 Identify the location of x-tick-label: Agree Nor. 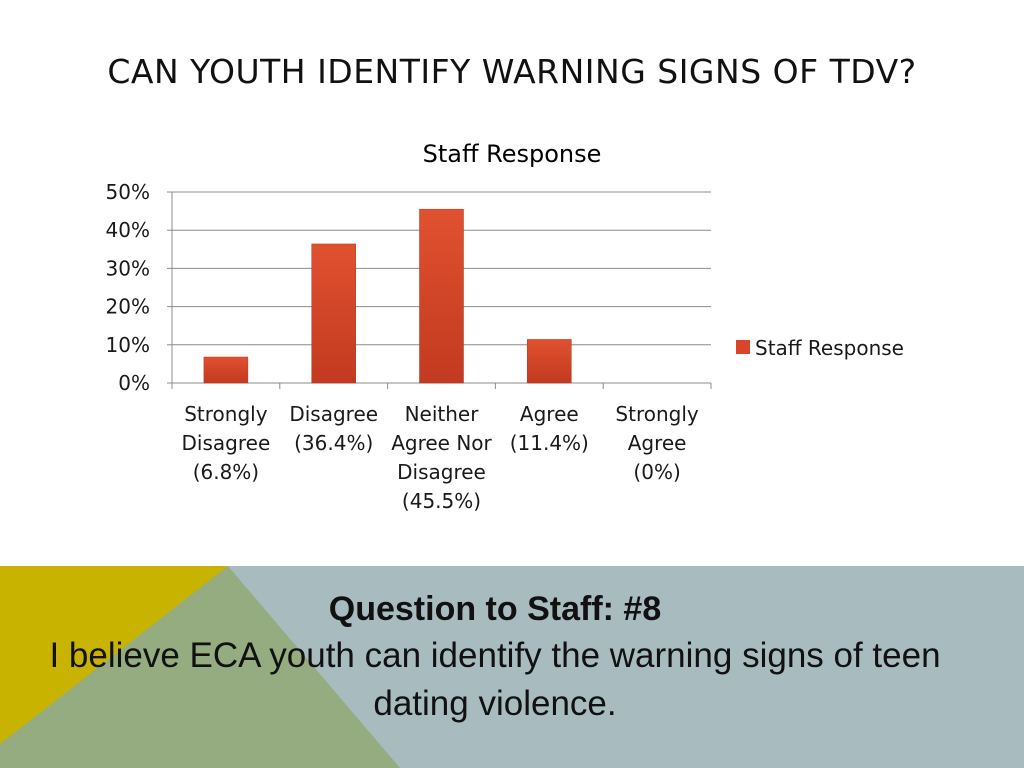
(441, 443).